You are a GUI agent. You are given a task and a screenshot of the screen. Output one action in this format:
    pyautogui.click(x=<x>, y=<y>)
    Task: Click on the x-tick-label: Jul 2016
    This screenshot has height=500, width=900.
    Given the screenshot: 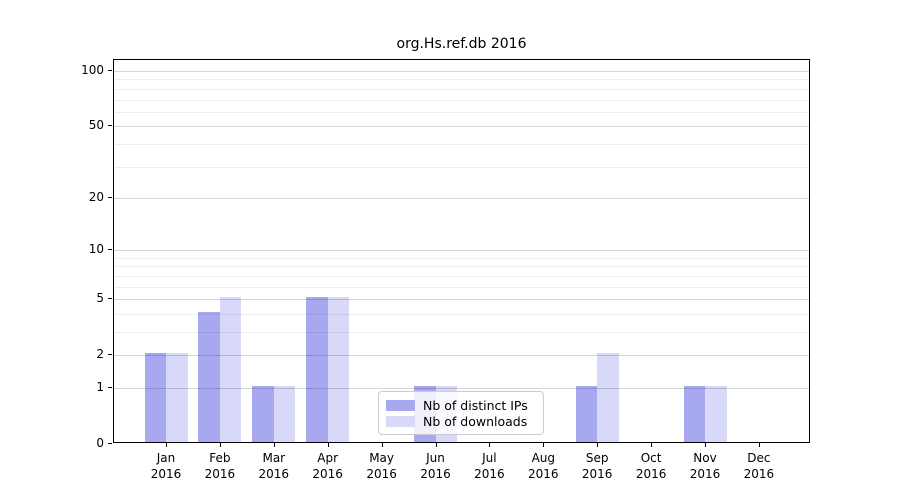 What is the action you would take?
    pyautogui.click(x=489, y=466)
    